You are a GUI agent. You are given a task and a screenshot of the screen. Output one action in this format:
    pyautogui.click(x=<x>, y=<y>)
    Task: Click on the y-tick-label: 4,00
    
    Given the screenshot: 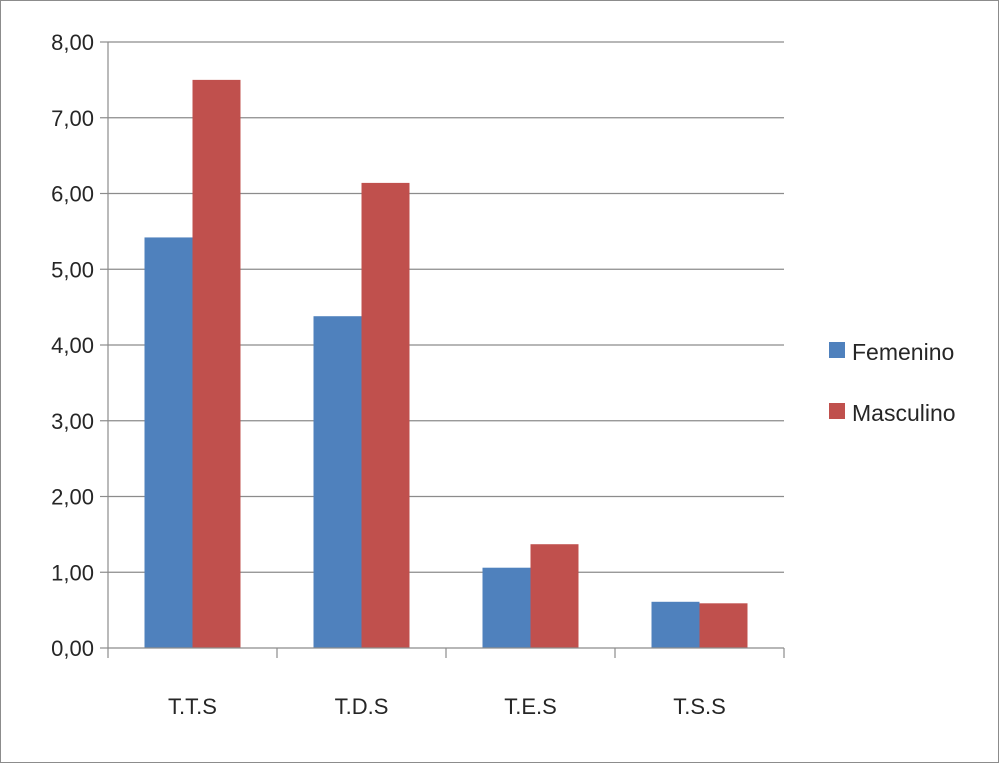 What is the action you would take?
    pyautogui.click(x=72, y=345)
    